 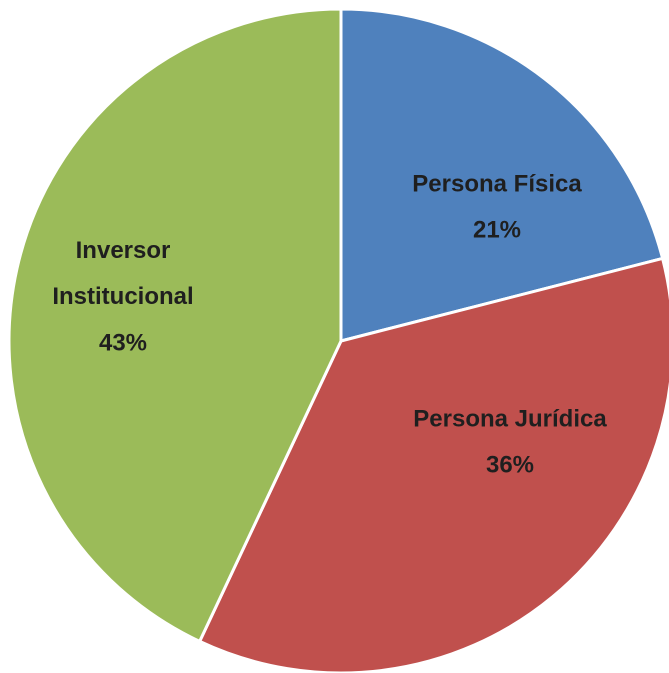 I want to click on slice-label-line: Inversor, so click(x=123, y=250).